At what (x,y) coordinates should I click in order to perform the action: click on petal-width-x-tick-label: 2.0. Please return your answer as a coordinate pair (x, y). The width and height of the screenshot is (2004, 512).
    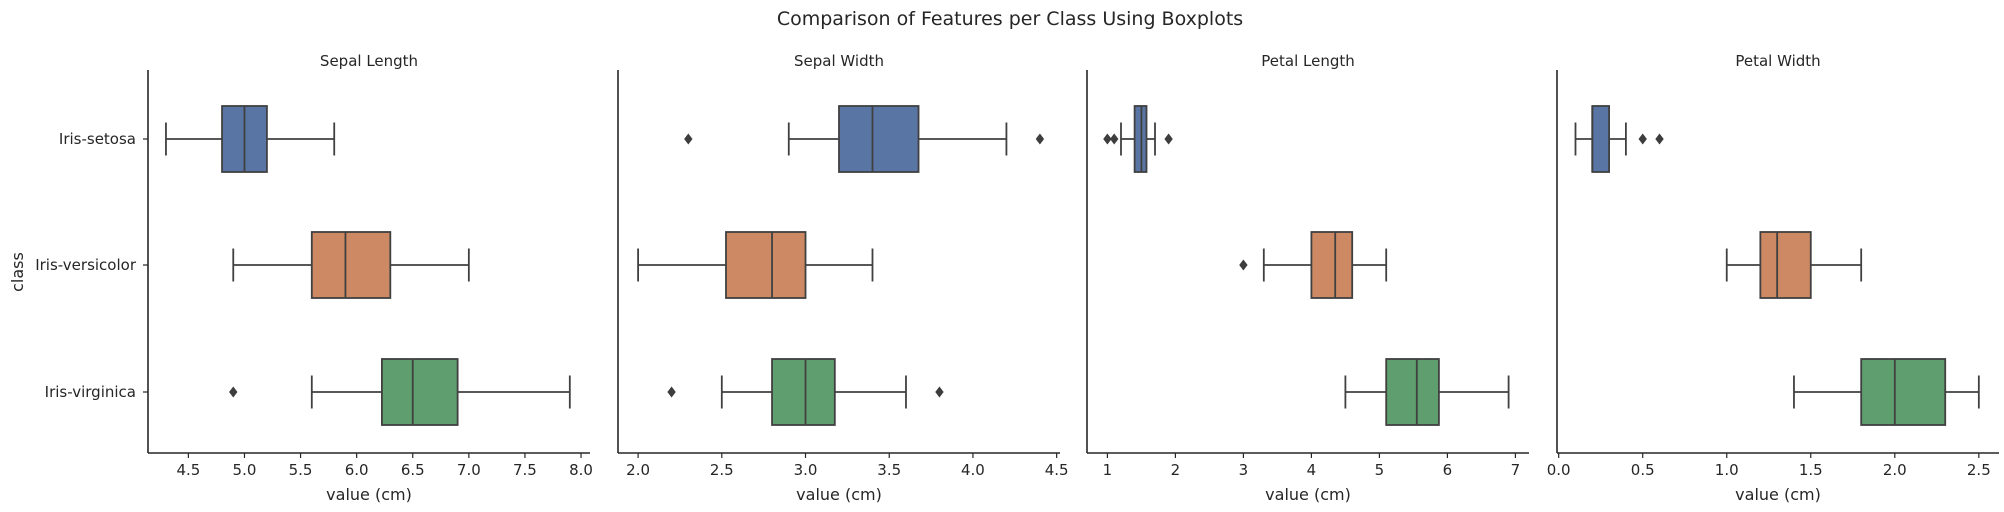
    Looking at the image, I should click on (1895, 470).